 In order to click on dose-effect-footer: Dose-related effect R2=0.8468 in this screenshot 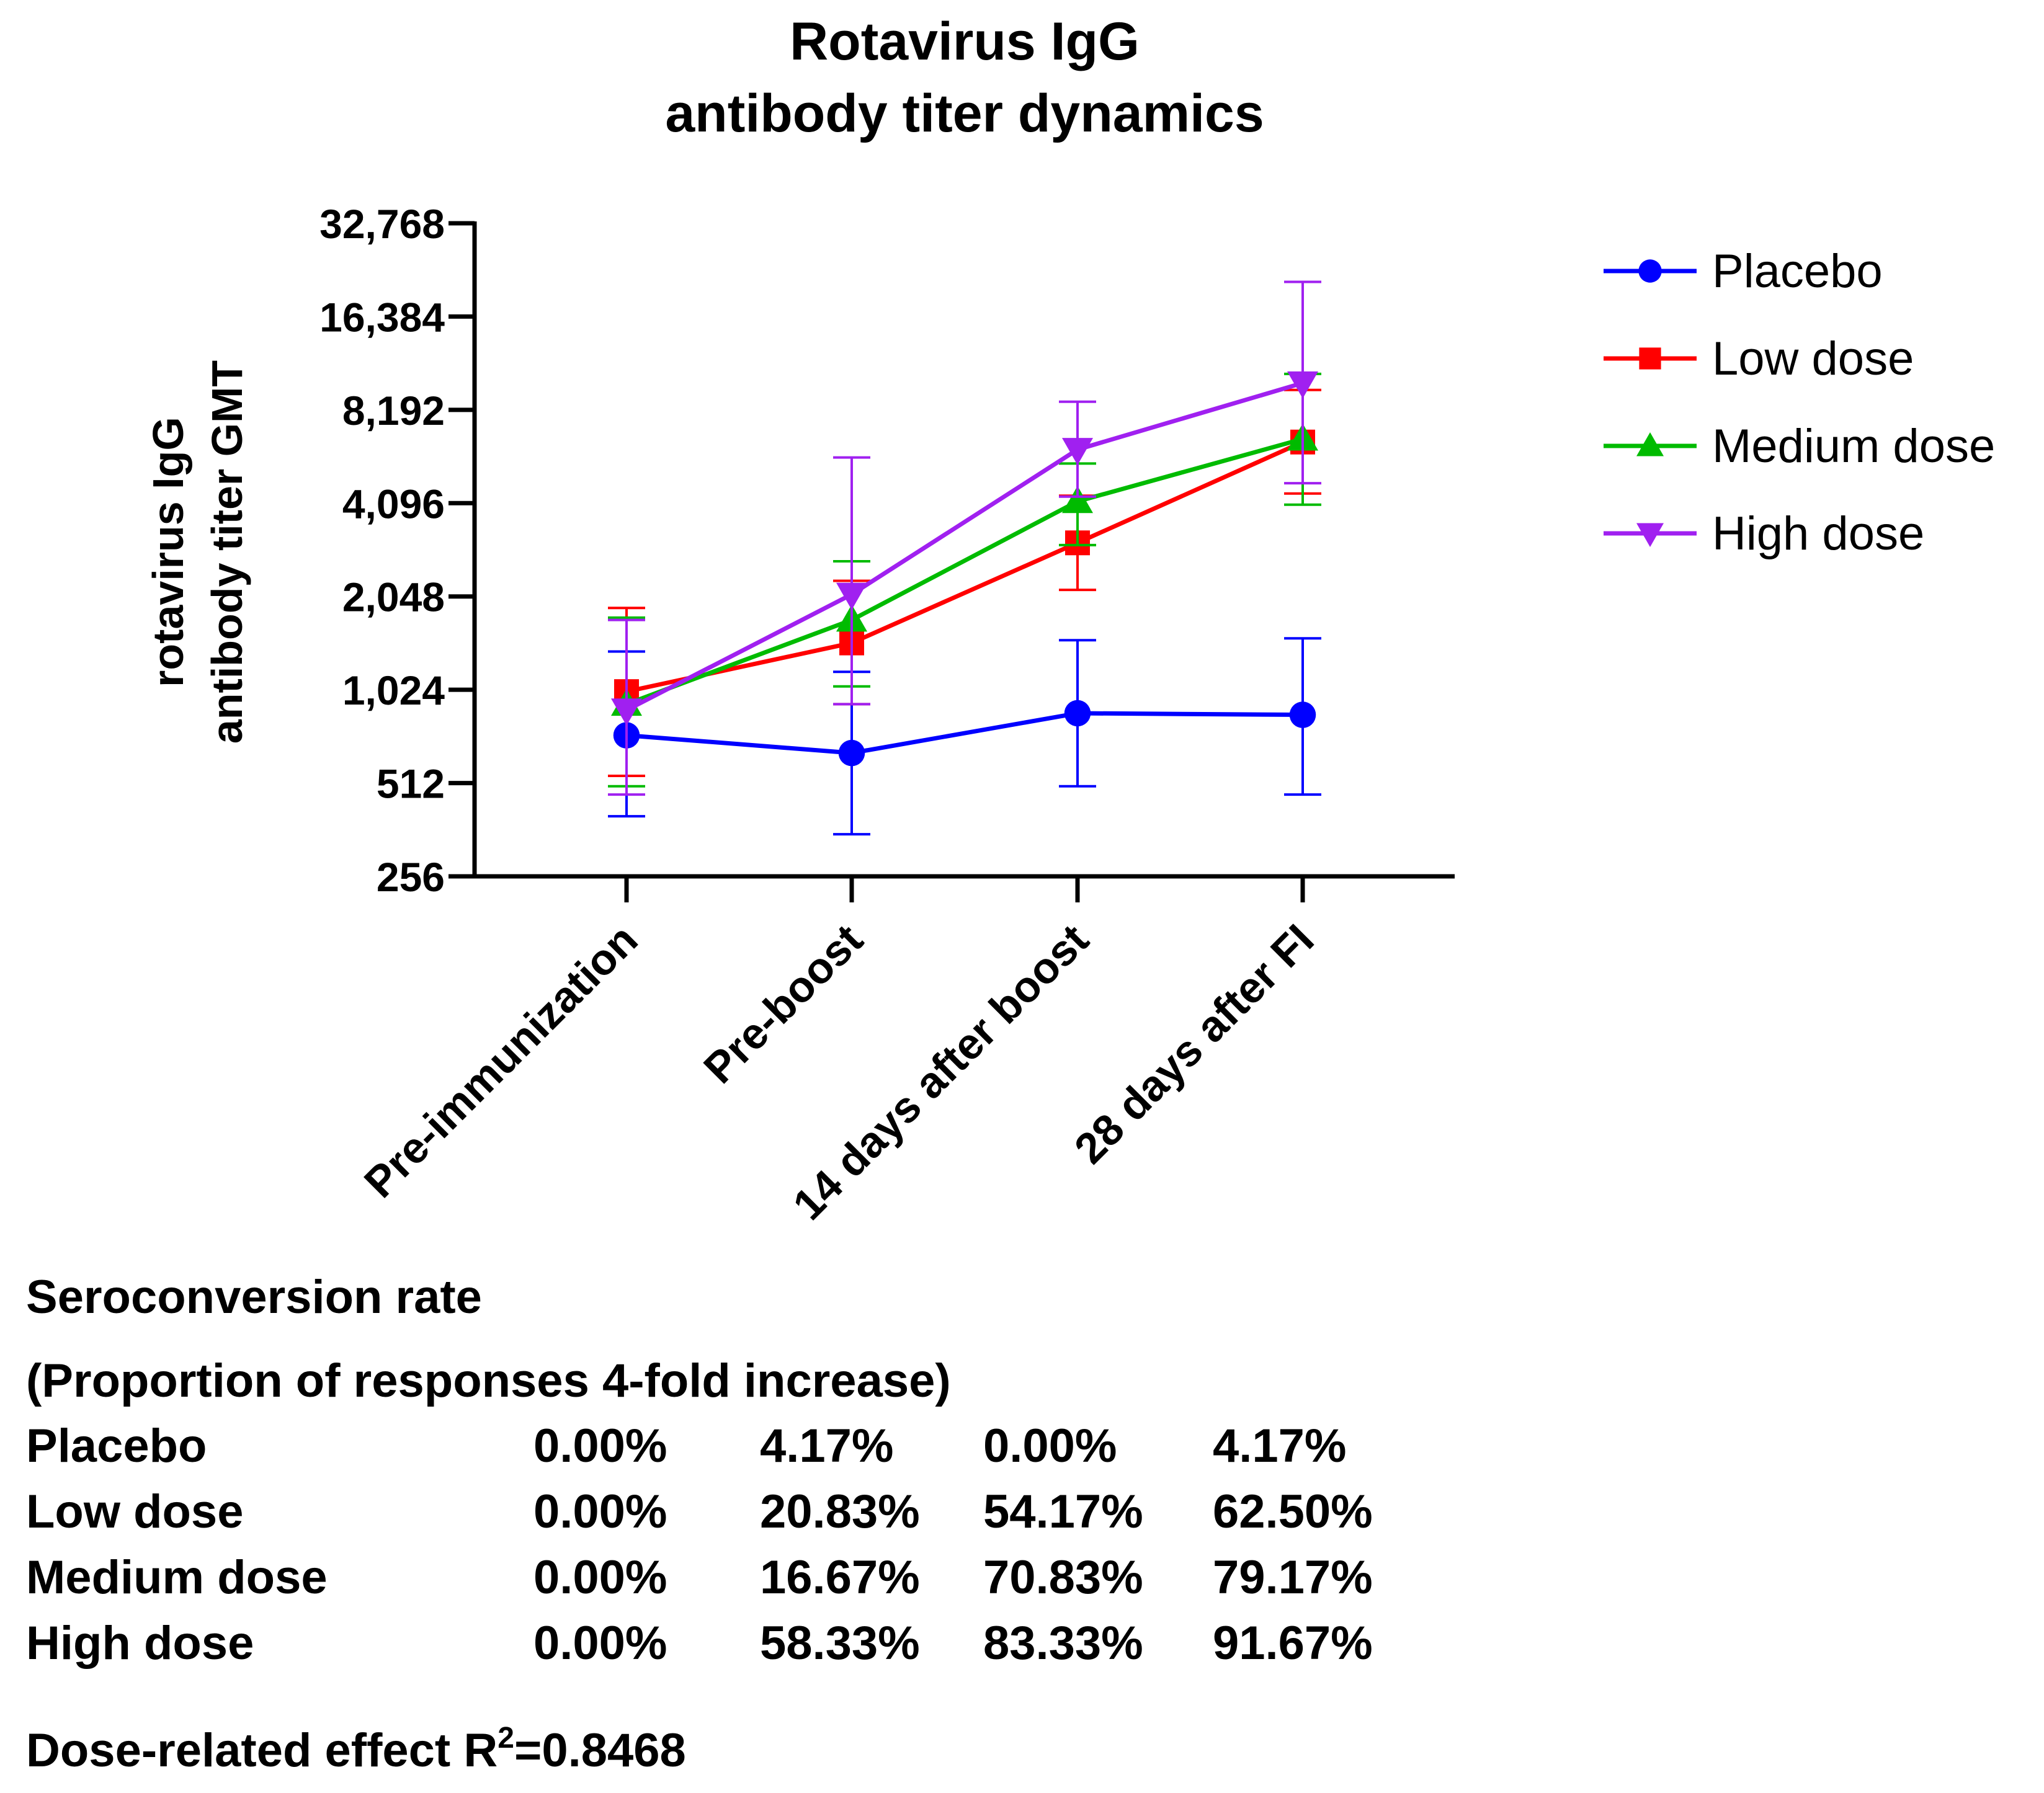, I will do `click(356, 1749)`.